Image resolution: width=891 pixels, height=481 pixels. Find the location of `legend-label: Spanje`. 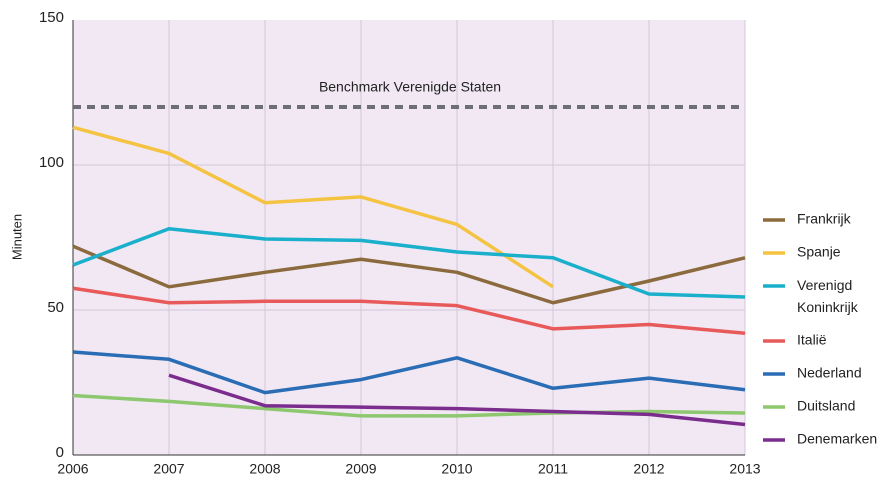

legend-label: Spanje is located at coordinates (819, 252).